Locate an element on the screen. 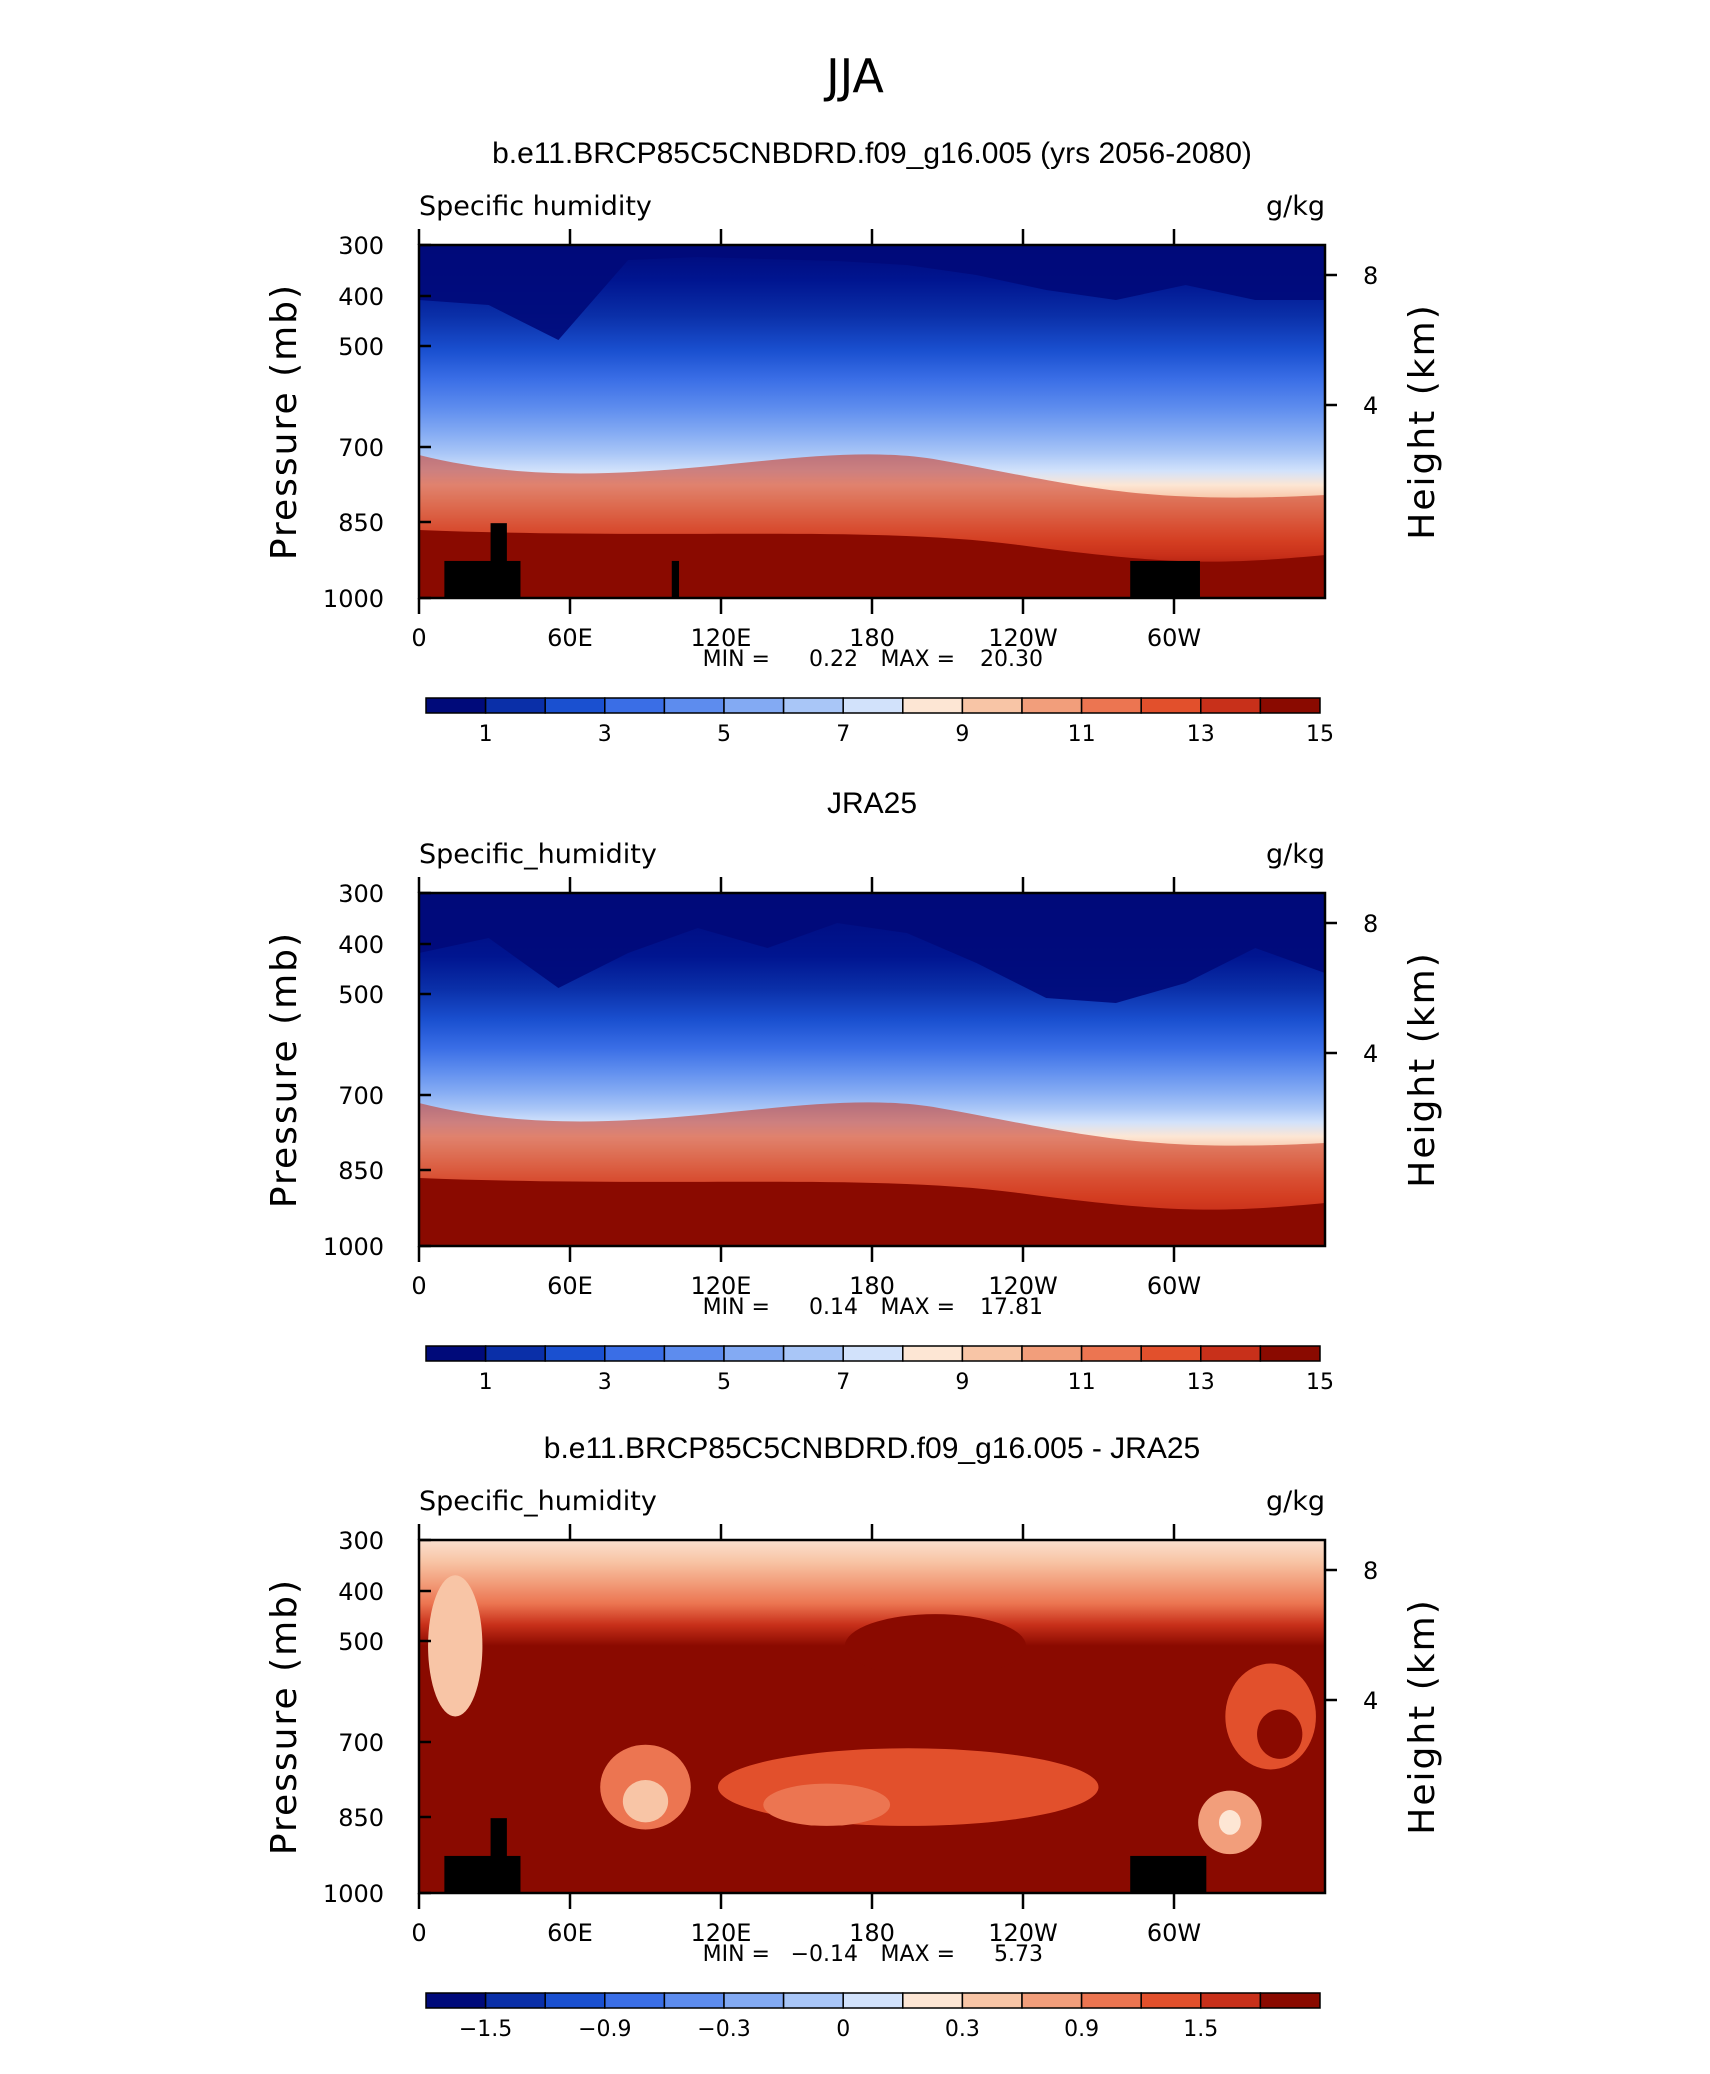  contour-field is located at coordinates (872, 1716).